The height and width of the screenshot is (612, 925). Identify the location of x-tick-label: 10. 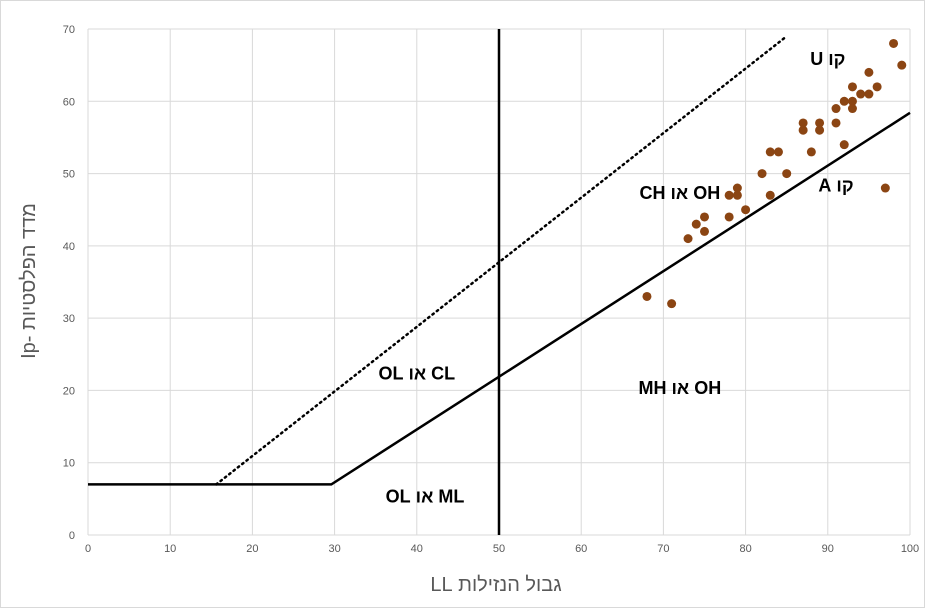
(170, 549).